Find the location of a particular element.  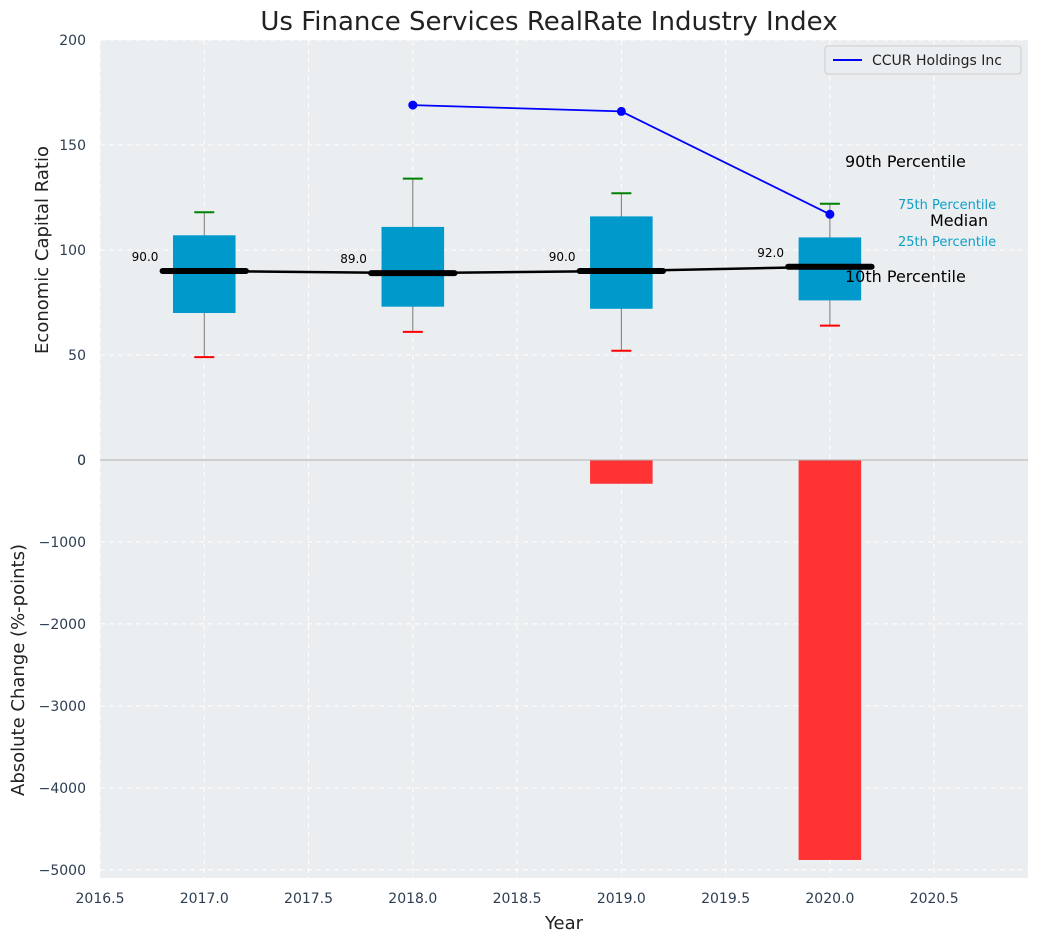

median-trend-line is located at coordinates (517, 270).